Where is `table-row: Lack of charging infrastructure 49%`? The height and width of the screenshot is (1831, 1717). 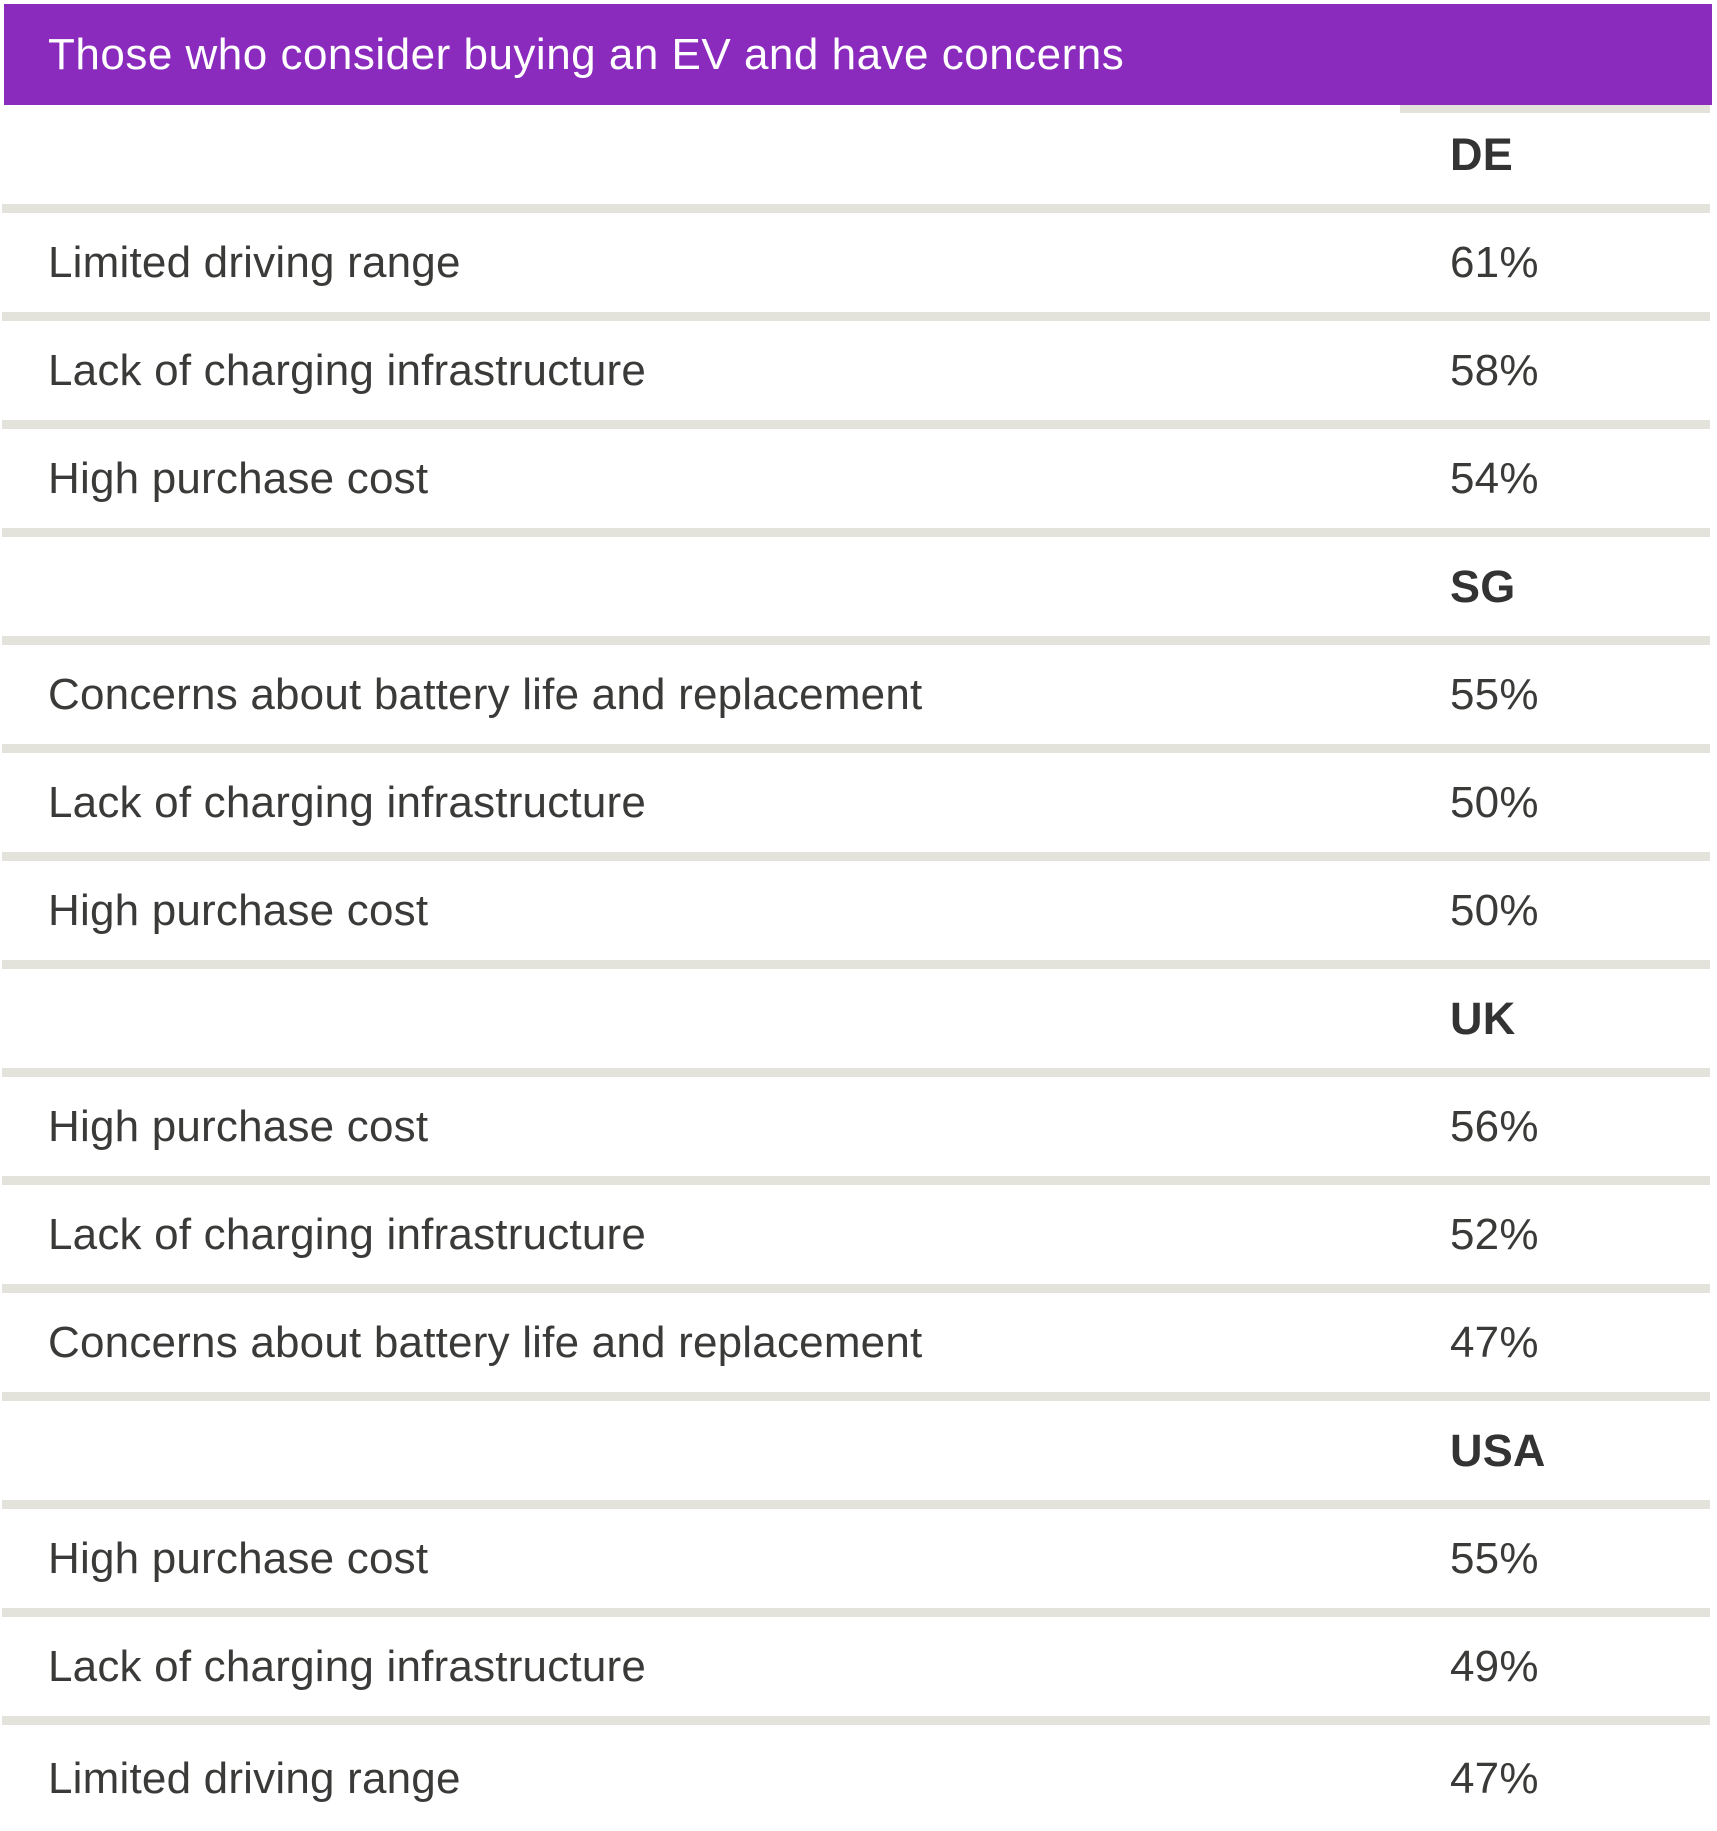
table-row: Lack of charging infrastructure 49% is located at coordinates (856, 1671).